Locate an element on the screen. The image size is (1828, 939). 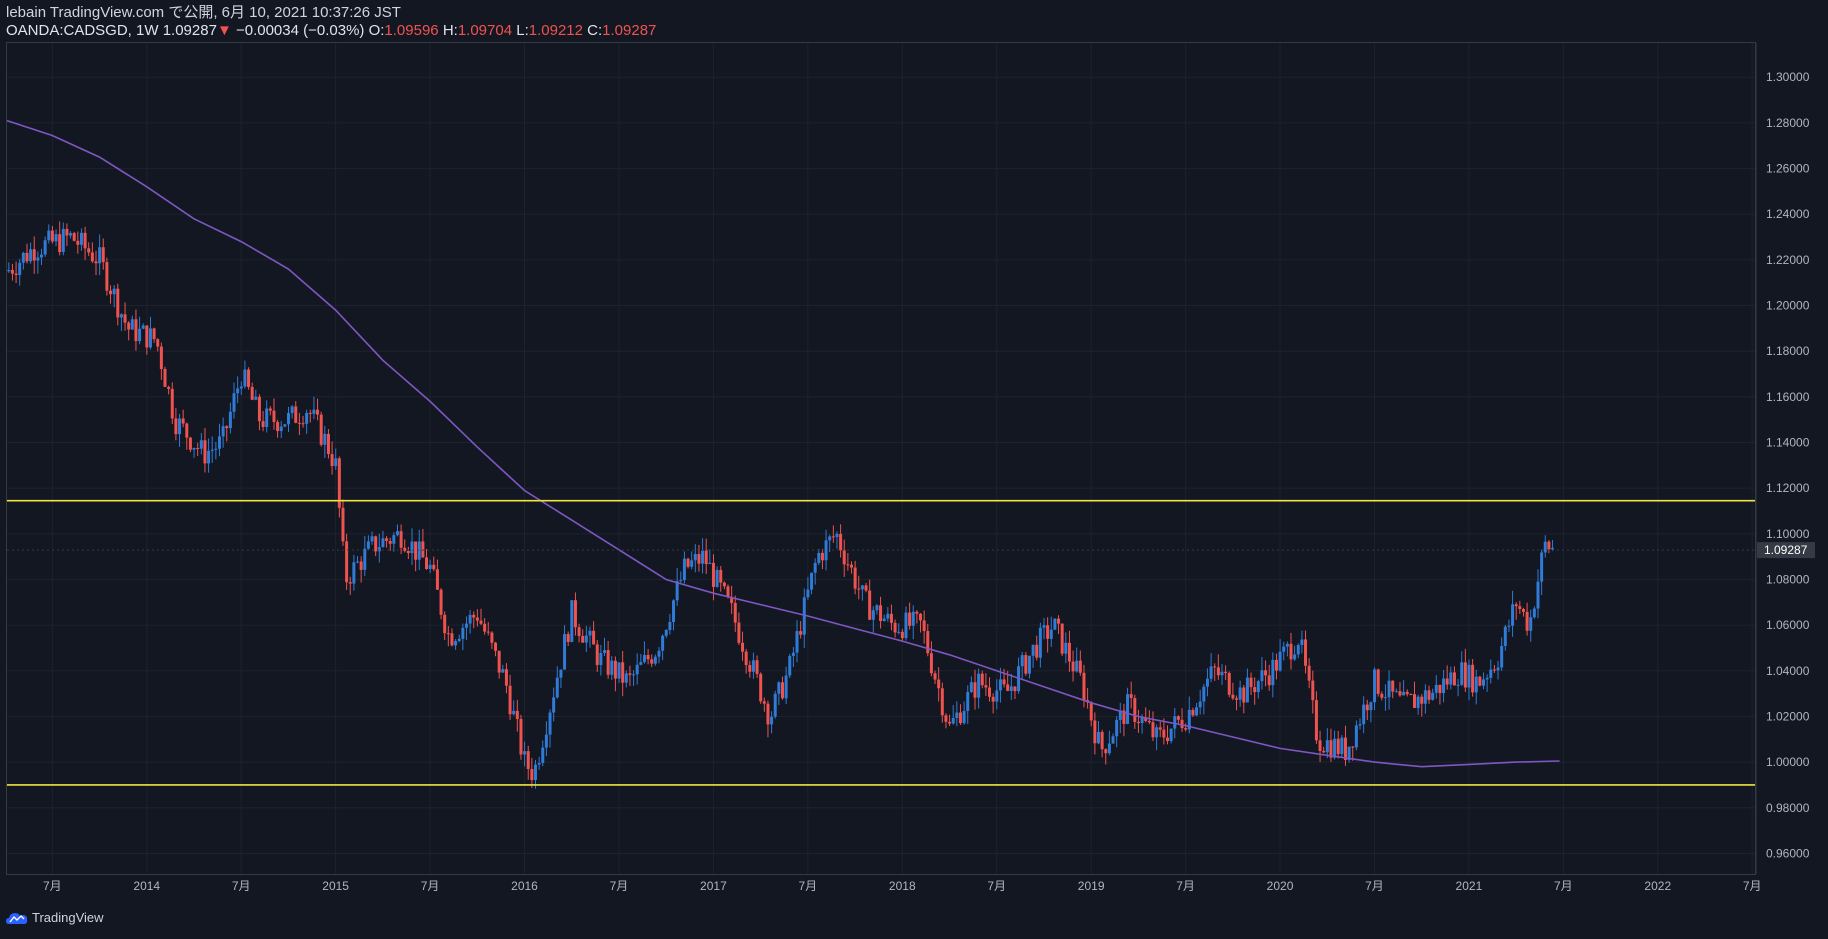
symbol-label: OANDA:CADSGD, 1W is located at coordinates (82, 30).